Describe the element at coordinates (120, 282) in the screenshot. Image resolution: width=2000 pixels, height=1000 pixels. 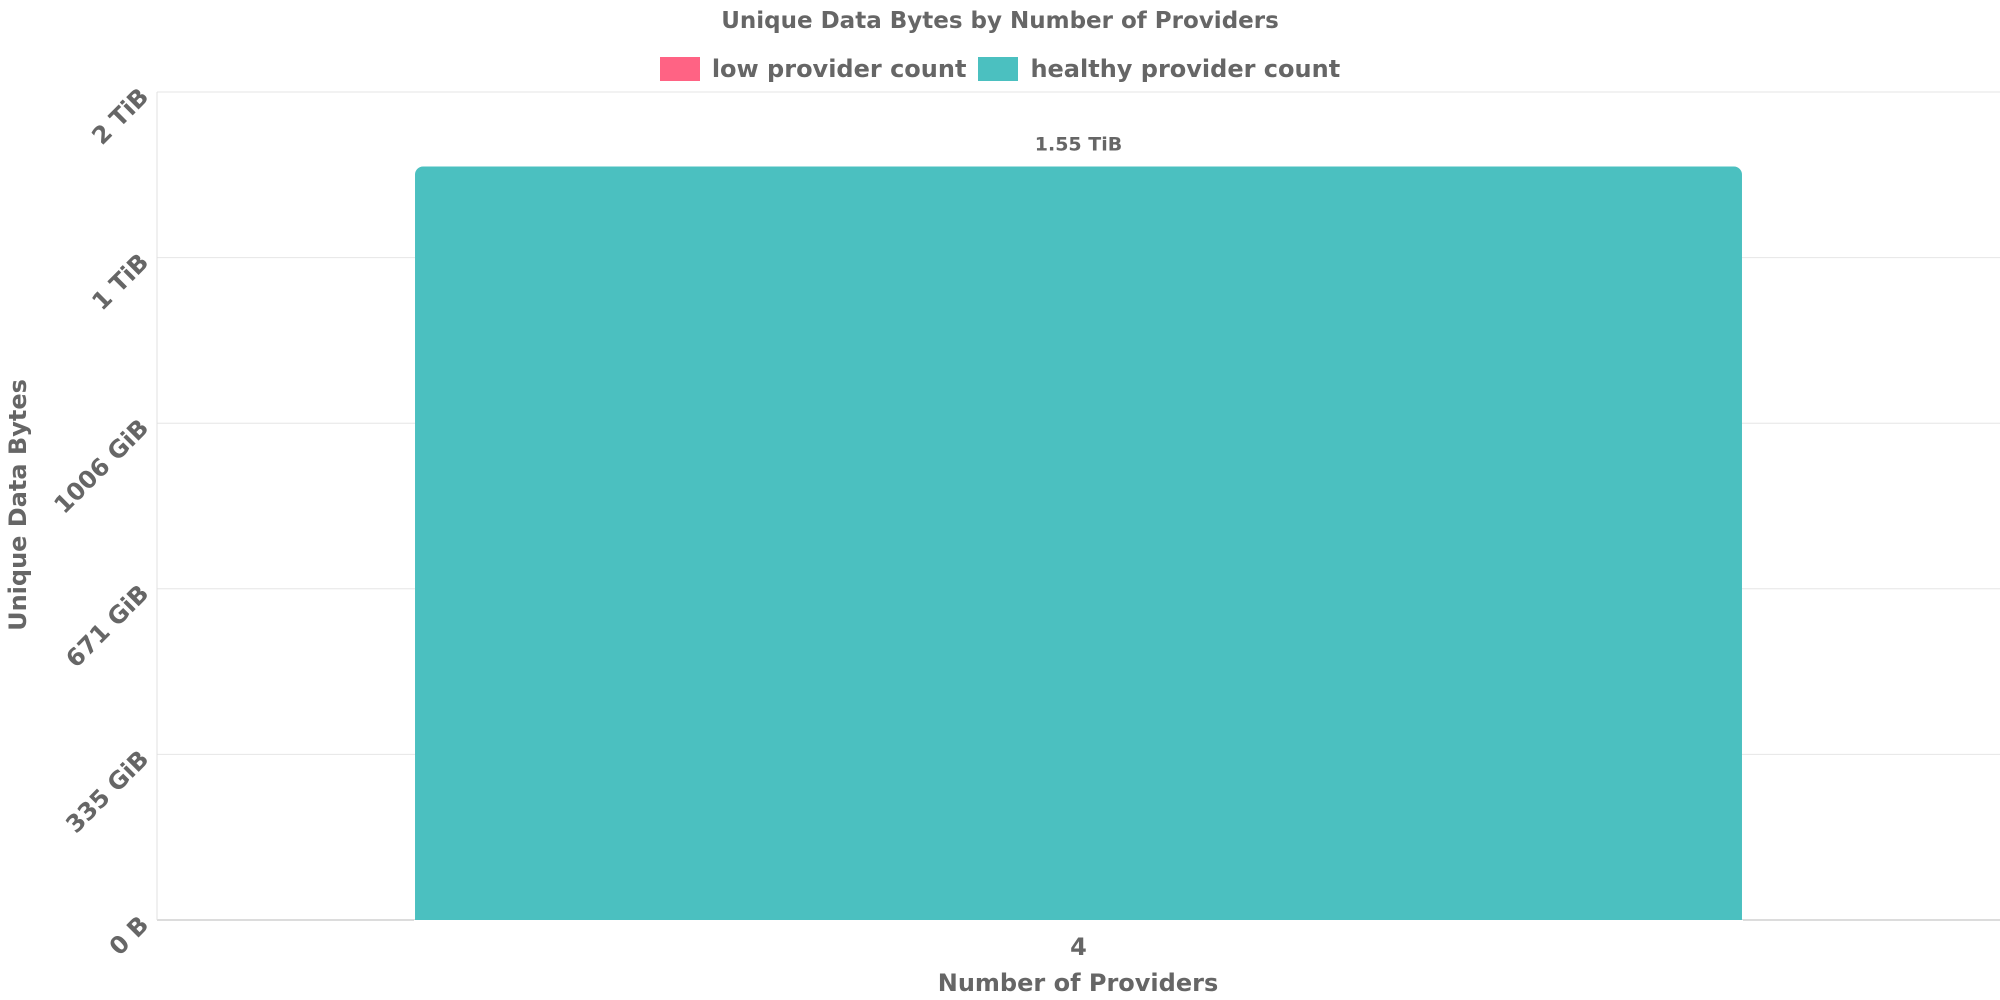
I see `y-tick-label: 1 TiB` at that location.